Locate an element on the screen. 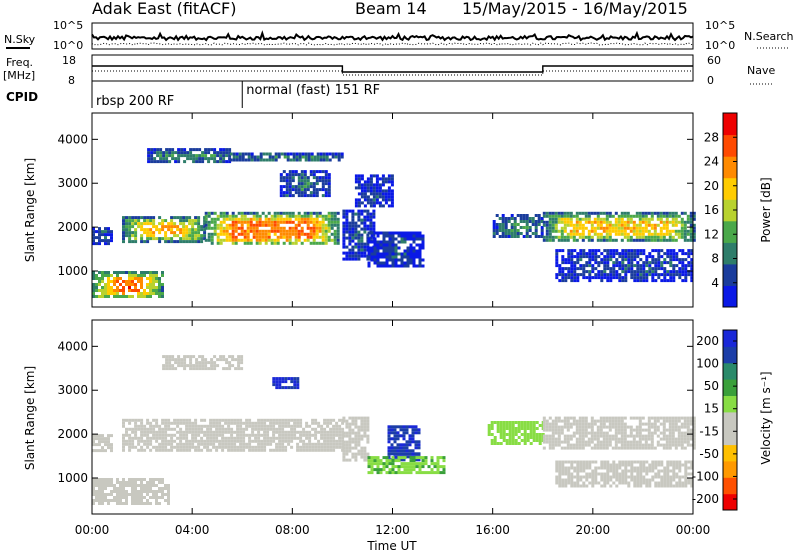 This screenshot has width=800, height=554. y-tick-label: 2000 is located at coordinates (72, 434).